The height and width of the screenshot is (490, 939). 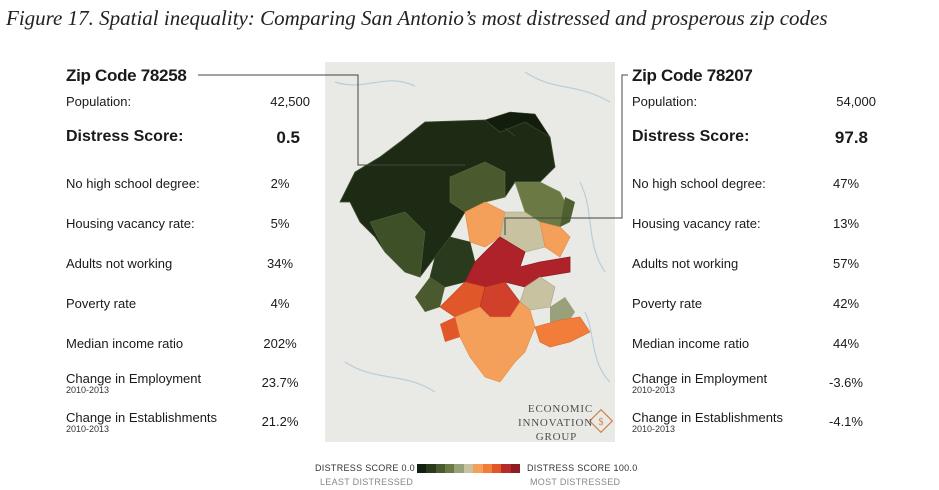 What do you see at coordinates (280, 421) in the screenshot?
I see `left-indicator-value: 21.2%` at bounding box center [280, 421].